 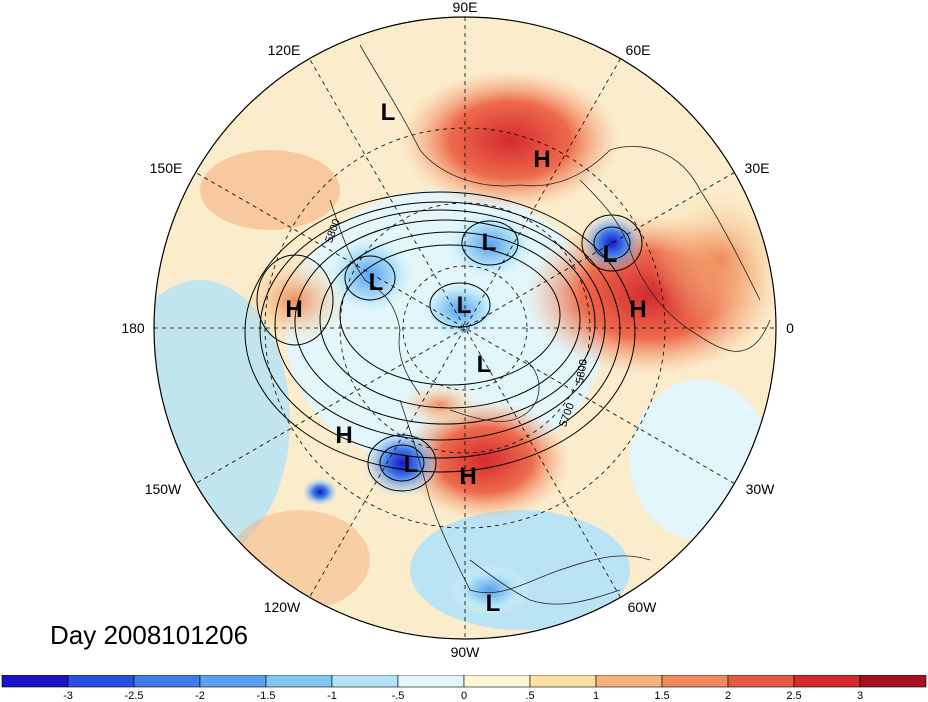 I want to click on lon-label-30e: 30E, so click(x=757, y=168).